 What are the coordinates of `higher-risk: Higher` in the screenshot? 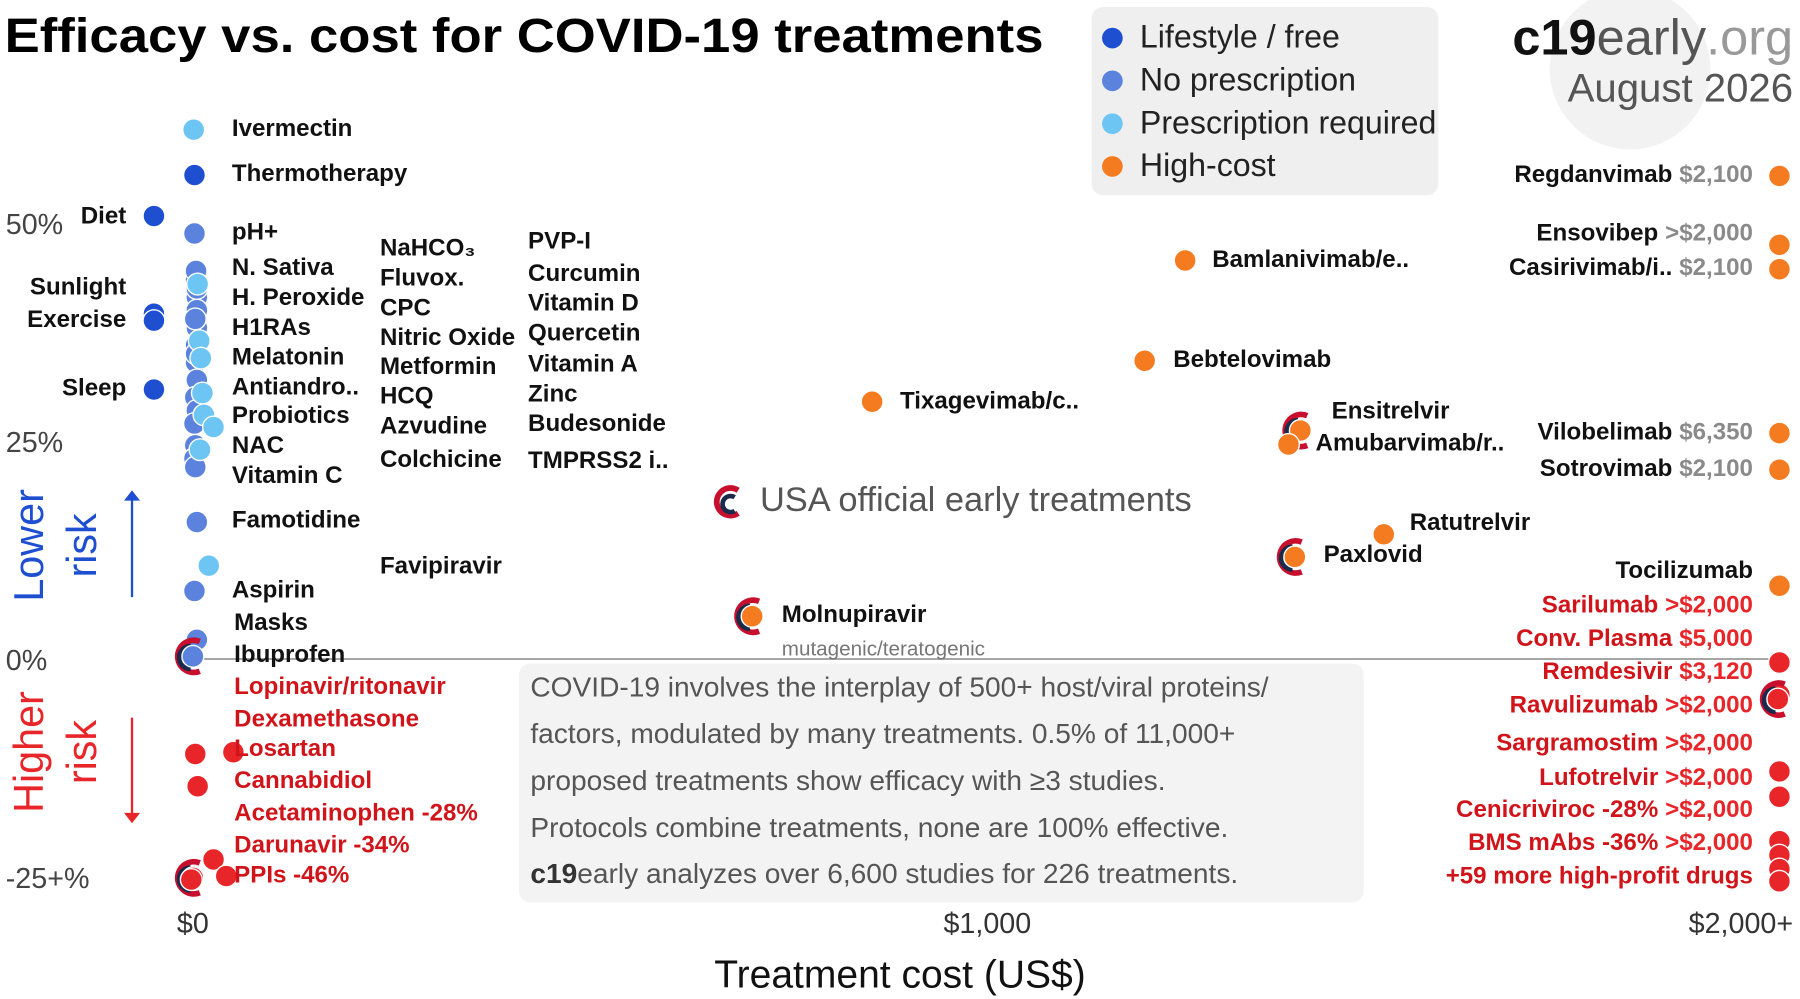 It's located at (29, 752).